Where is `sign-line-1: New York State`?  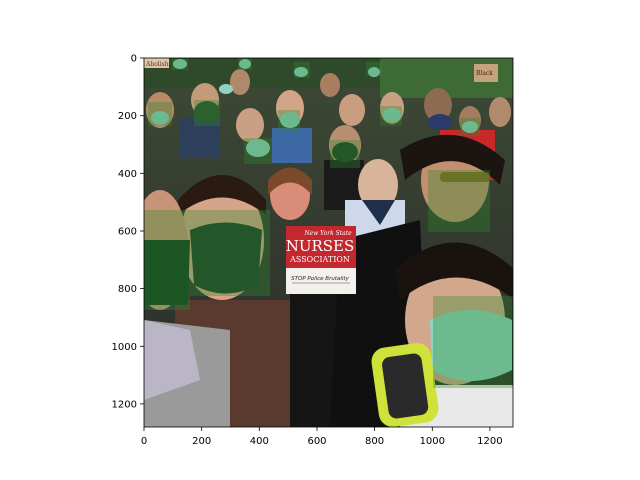
sign-line-1: New York State is located at coordinates (327, 233).